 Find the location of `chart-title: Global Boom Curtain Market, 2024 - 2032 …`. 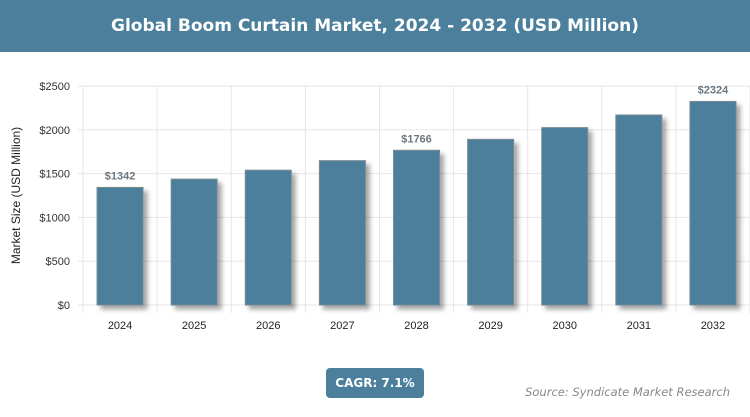

chart-title: Global Boom Curtain Market, 2024 - 2032 … is located at coordinates (375, 26).